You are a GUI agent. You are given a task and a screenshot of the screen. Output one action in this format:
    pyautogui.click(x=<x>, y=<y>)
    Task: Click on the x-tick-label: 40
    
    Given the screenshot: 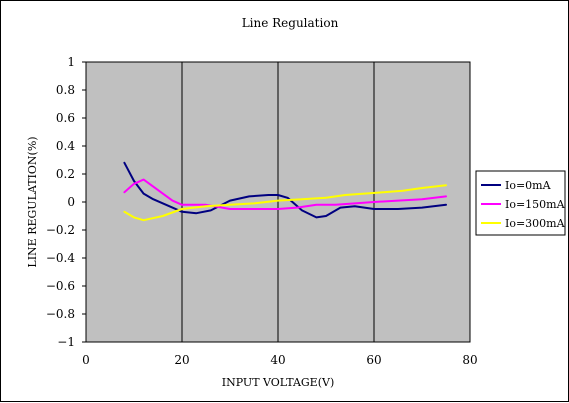 What is the action you would take?
    pyautogui.click(x=277, y=360)
    